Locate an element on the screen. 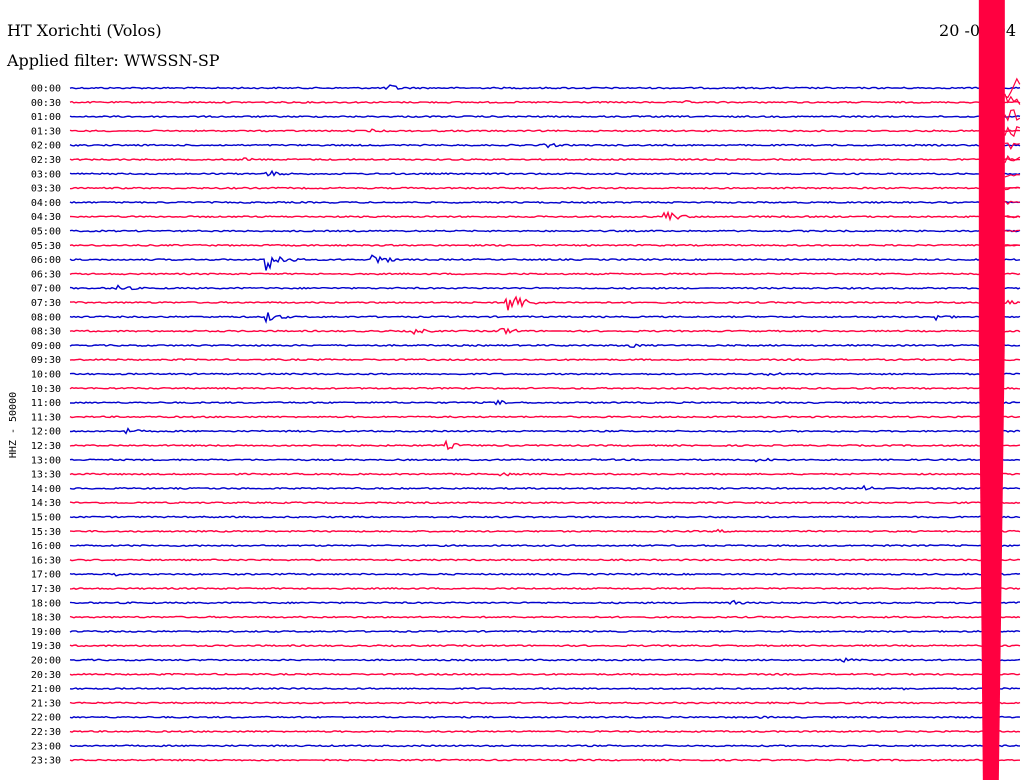 The width and height of the screenshot is (1024, 780). row-time-label: 17:30 is located at coordinates (46, 589).